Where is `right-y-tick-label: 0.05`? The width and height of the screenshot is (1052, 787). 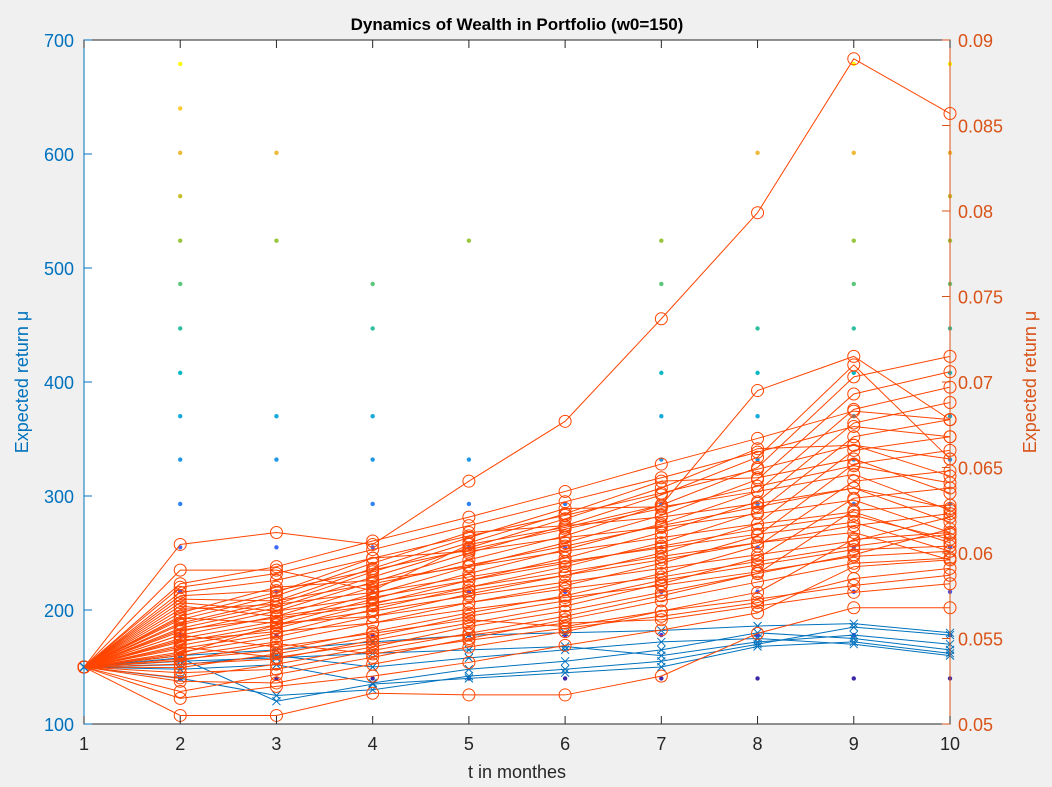
right-y-tick-label: 0.05 is located at coordinates (975, 725).